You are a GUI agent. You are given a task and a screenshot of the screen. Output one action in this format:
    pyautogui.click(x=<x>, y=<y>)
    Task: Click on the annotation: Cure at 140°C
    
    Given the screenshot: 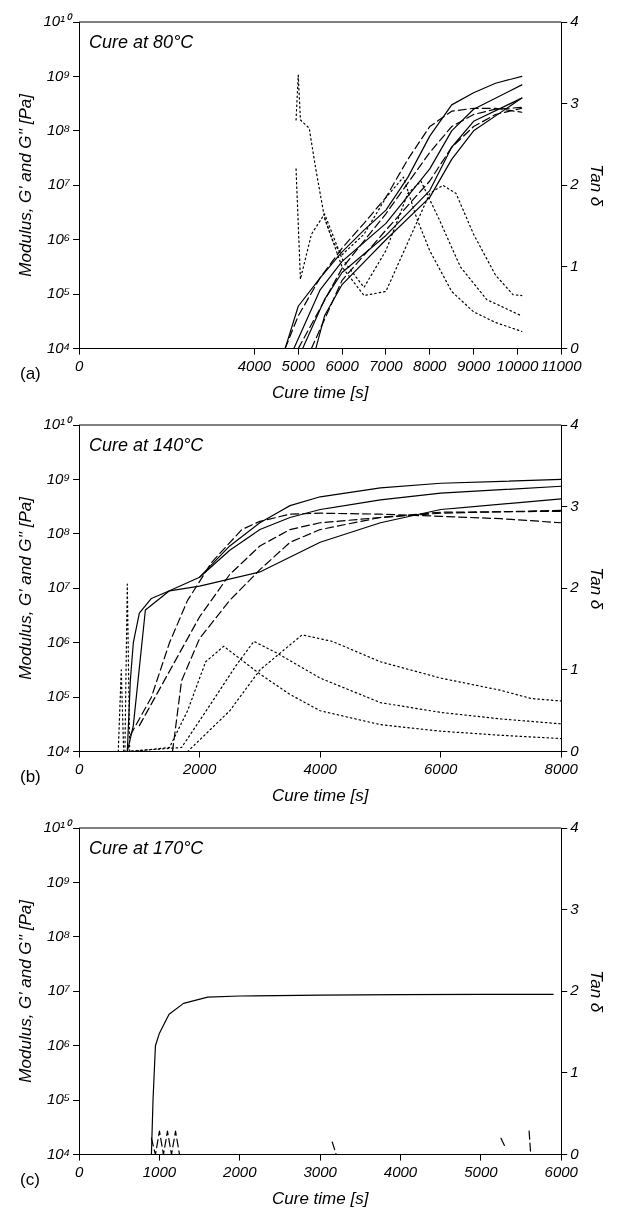 What is the action you would take?
    pyautogui.click(x=147, y=445)
    